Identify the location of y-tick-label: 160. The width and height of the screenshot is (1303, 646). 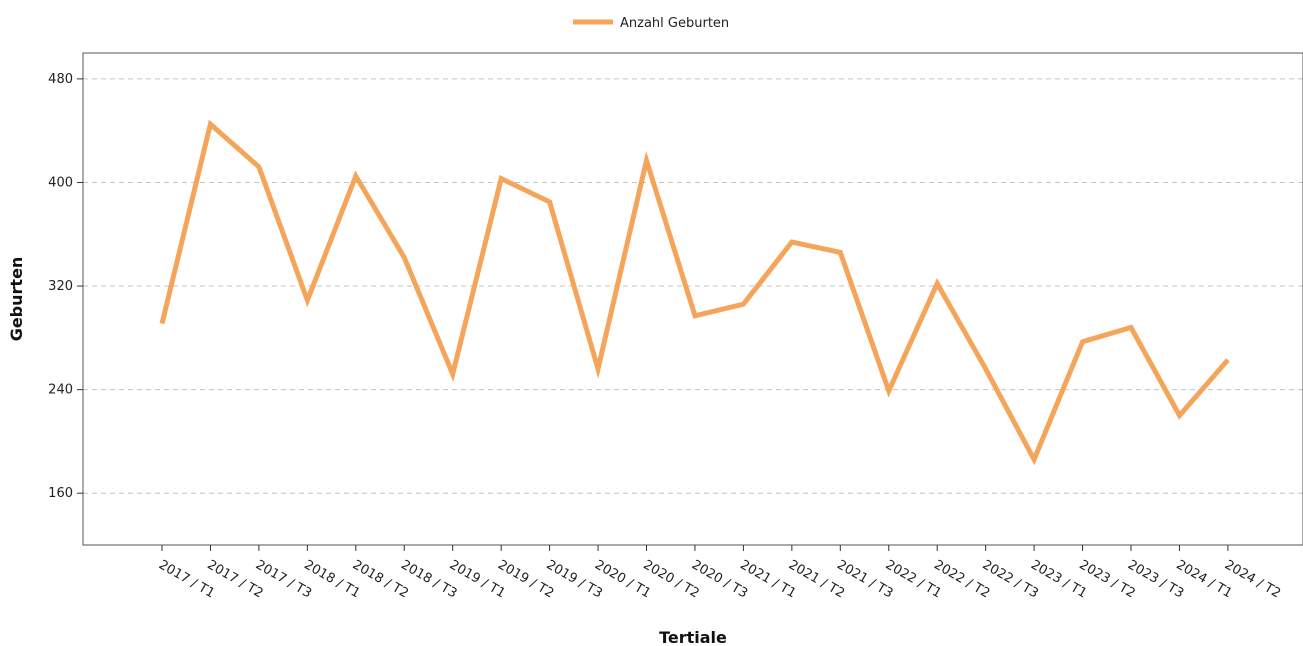
(60, 493).